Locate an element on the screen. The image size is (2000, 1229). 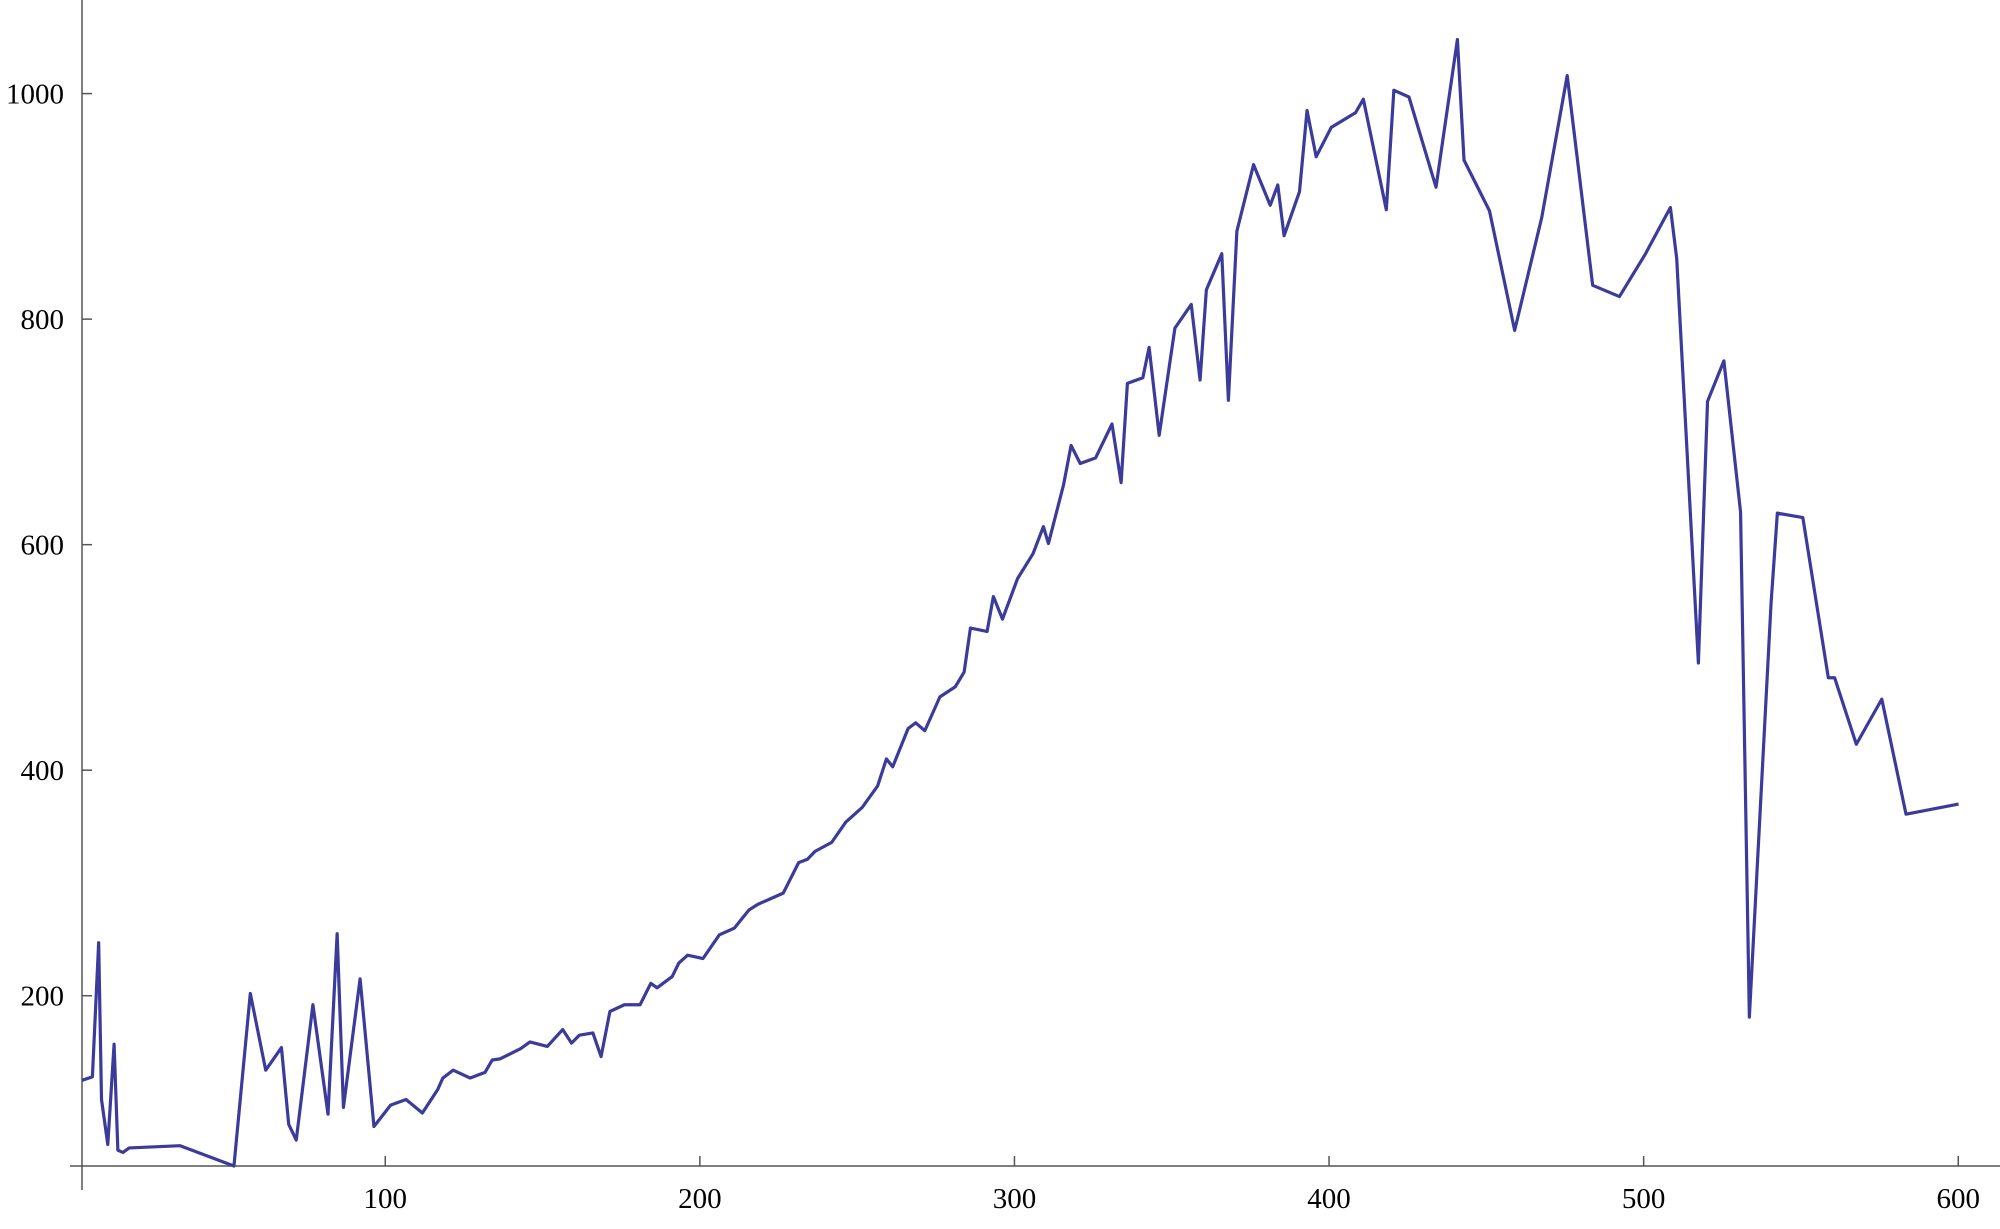
x-tick-label: 100 is located at coordinates (386, 1199).